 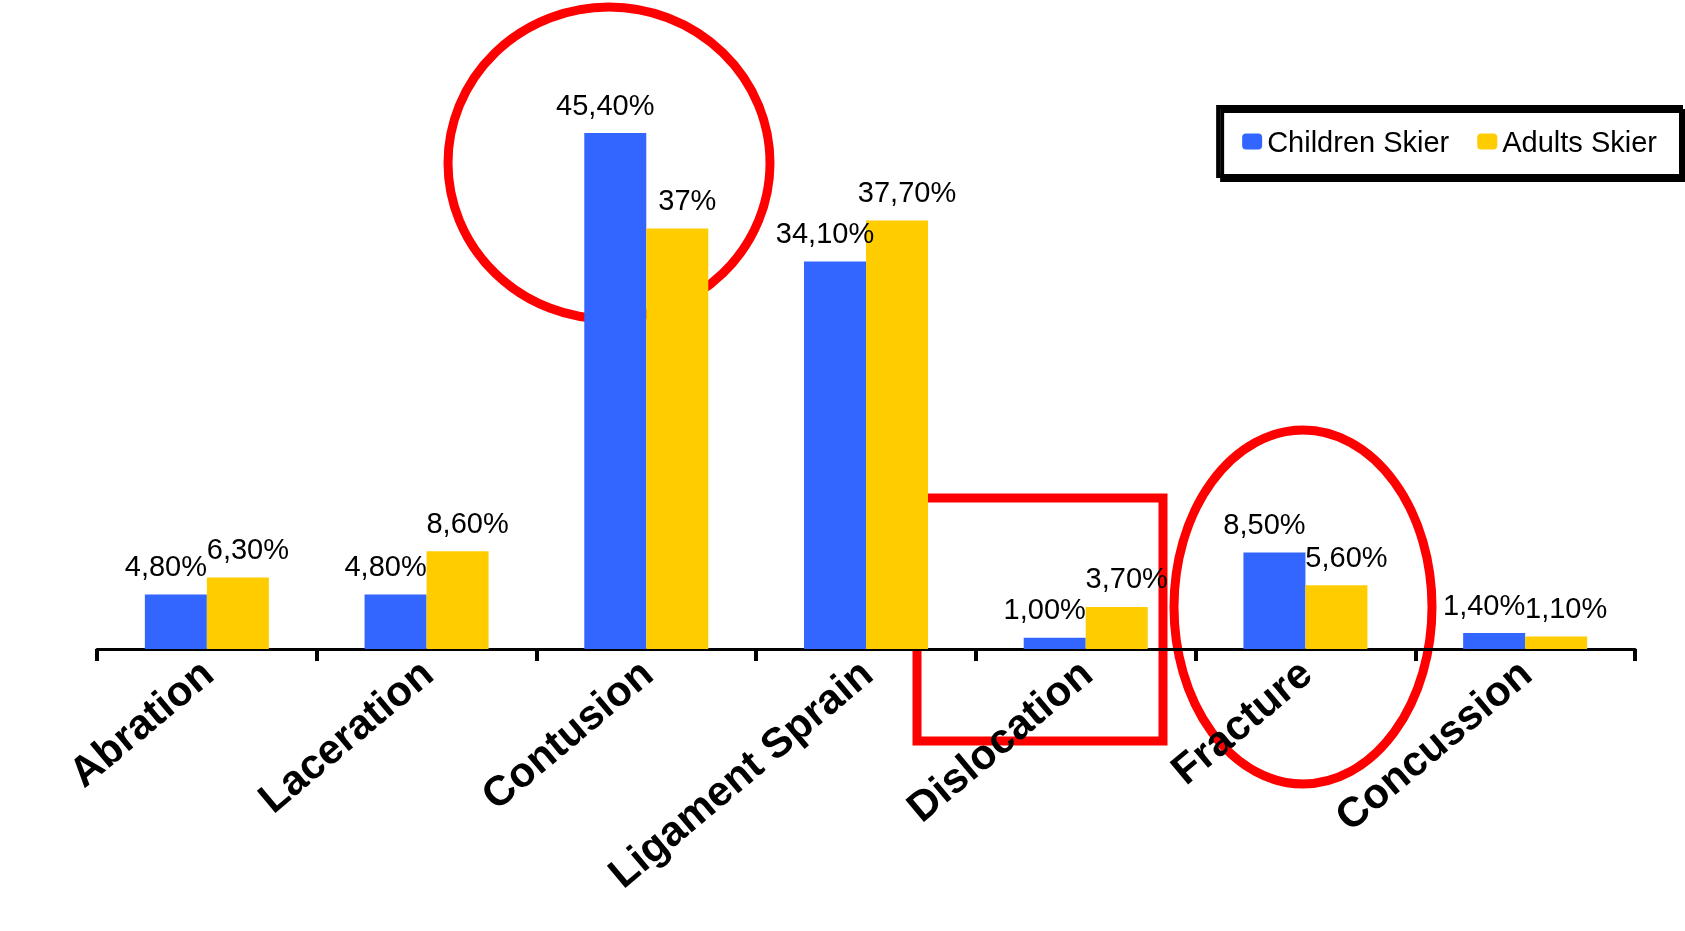 What do you see at coordinates (605, 104) in the screenshot?
I see `data-label: 45,40%` at bounding box center [605, 104].